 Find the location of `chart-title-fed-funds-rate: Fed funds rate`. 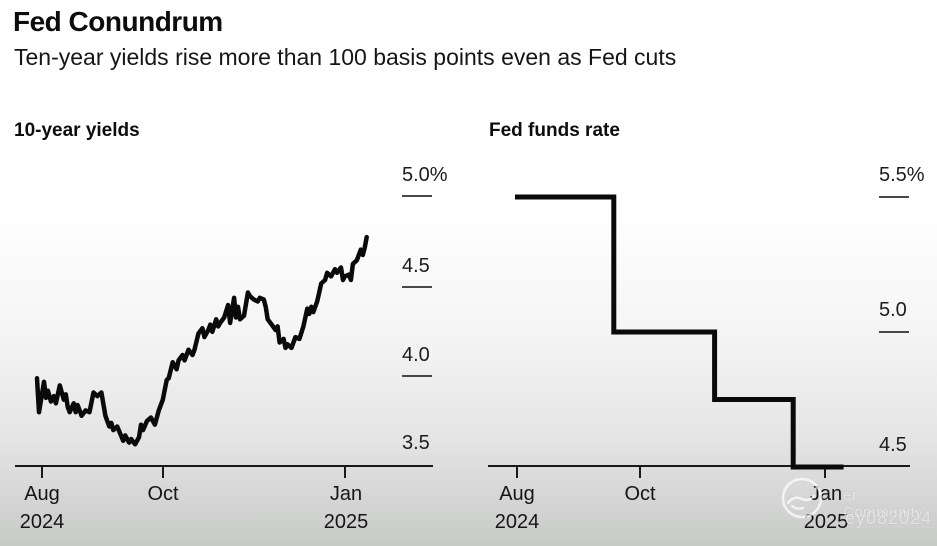

chart-title-fed-funds-rate: Fed funds rate is located at coordinates (554, 130).